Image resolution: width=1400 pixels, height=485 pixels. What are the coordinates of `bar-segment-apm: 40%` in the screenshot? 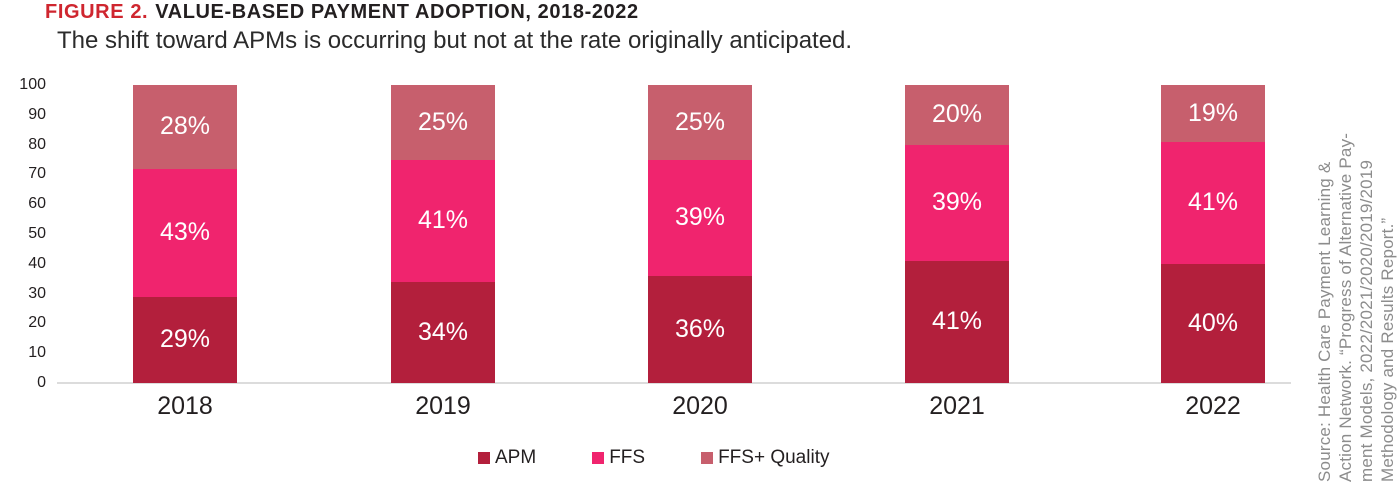 It's located at (1213, 323).